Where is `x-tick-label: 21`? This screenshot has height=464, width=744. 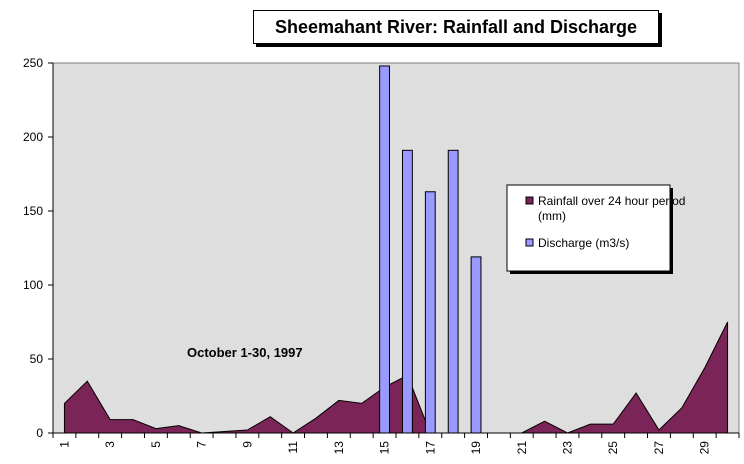
x-tick-label: 21 is located at coordinates (522, 448).